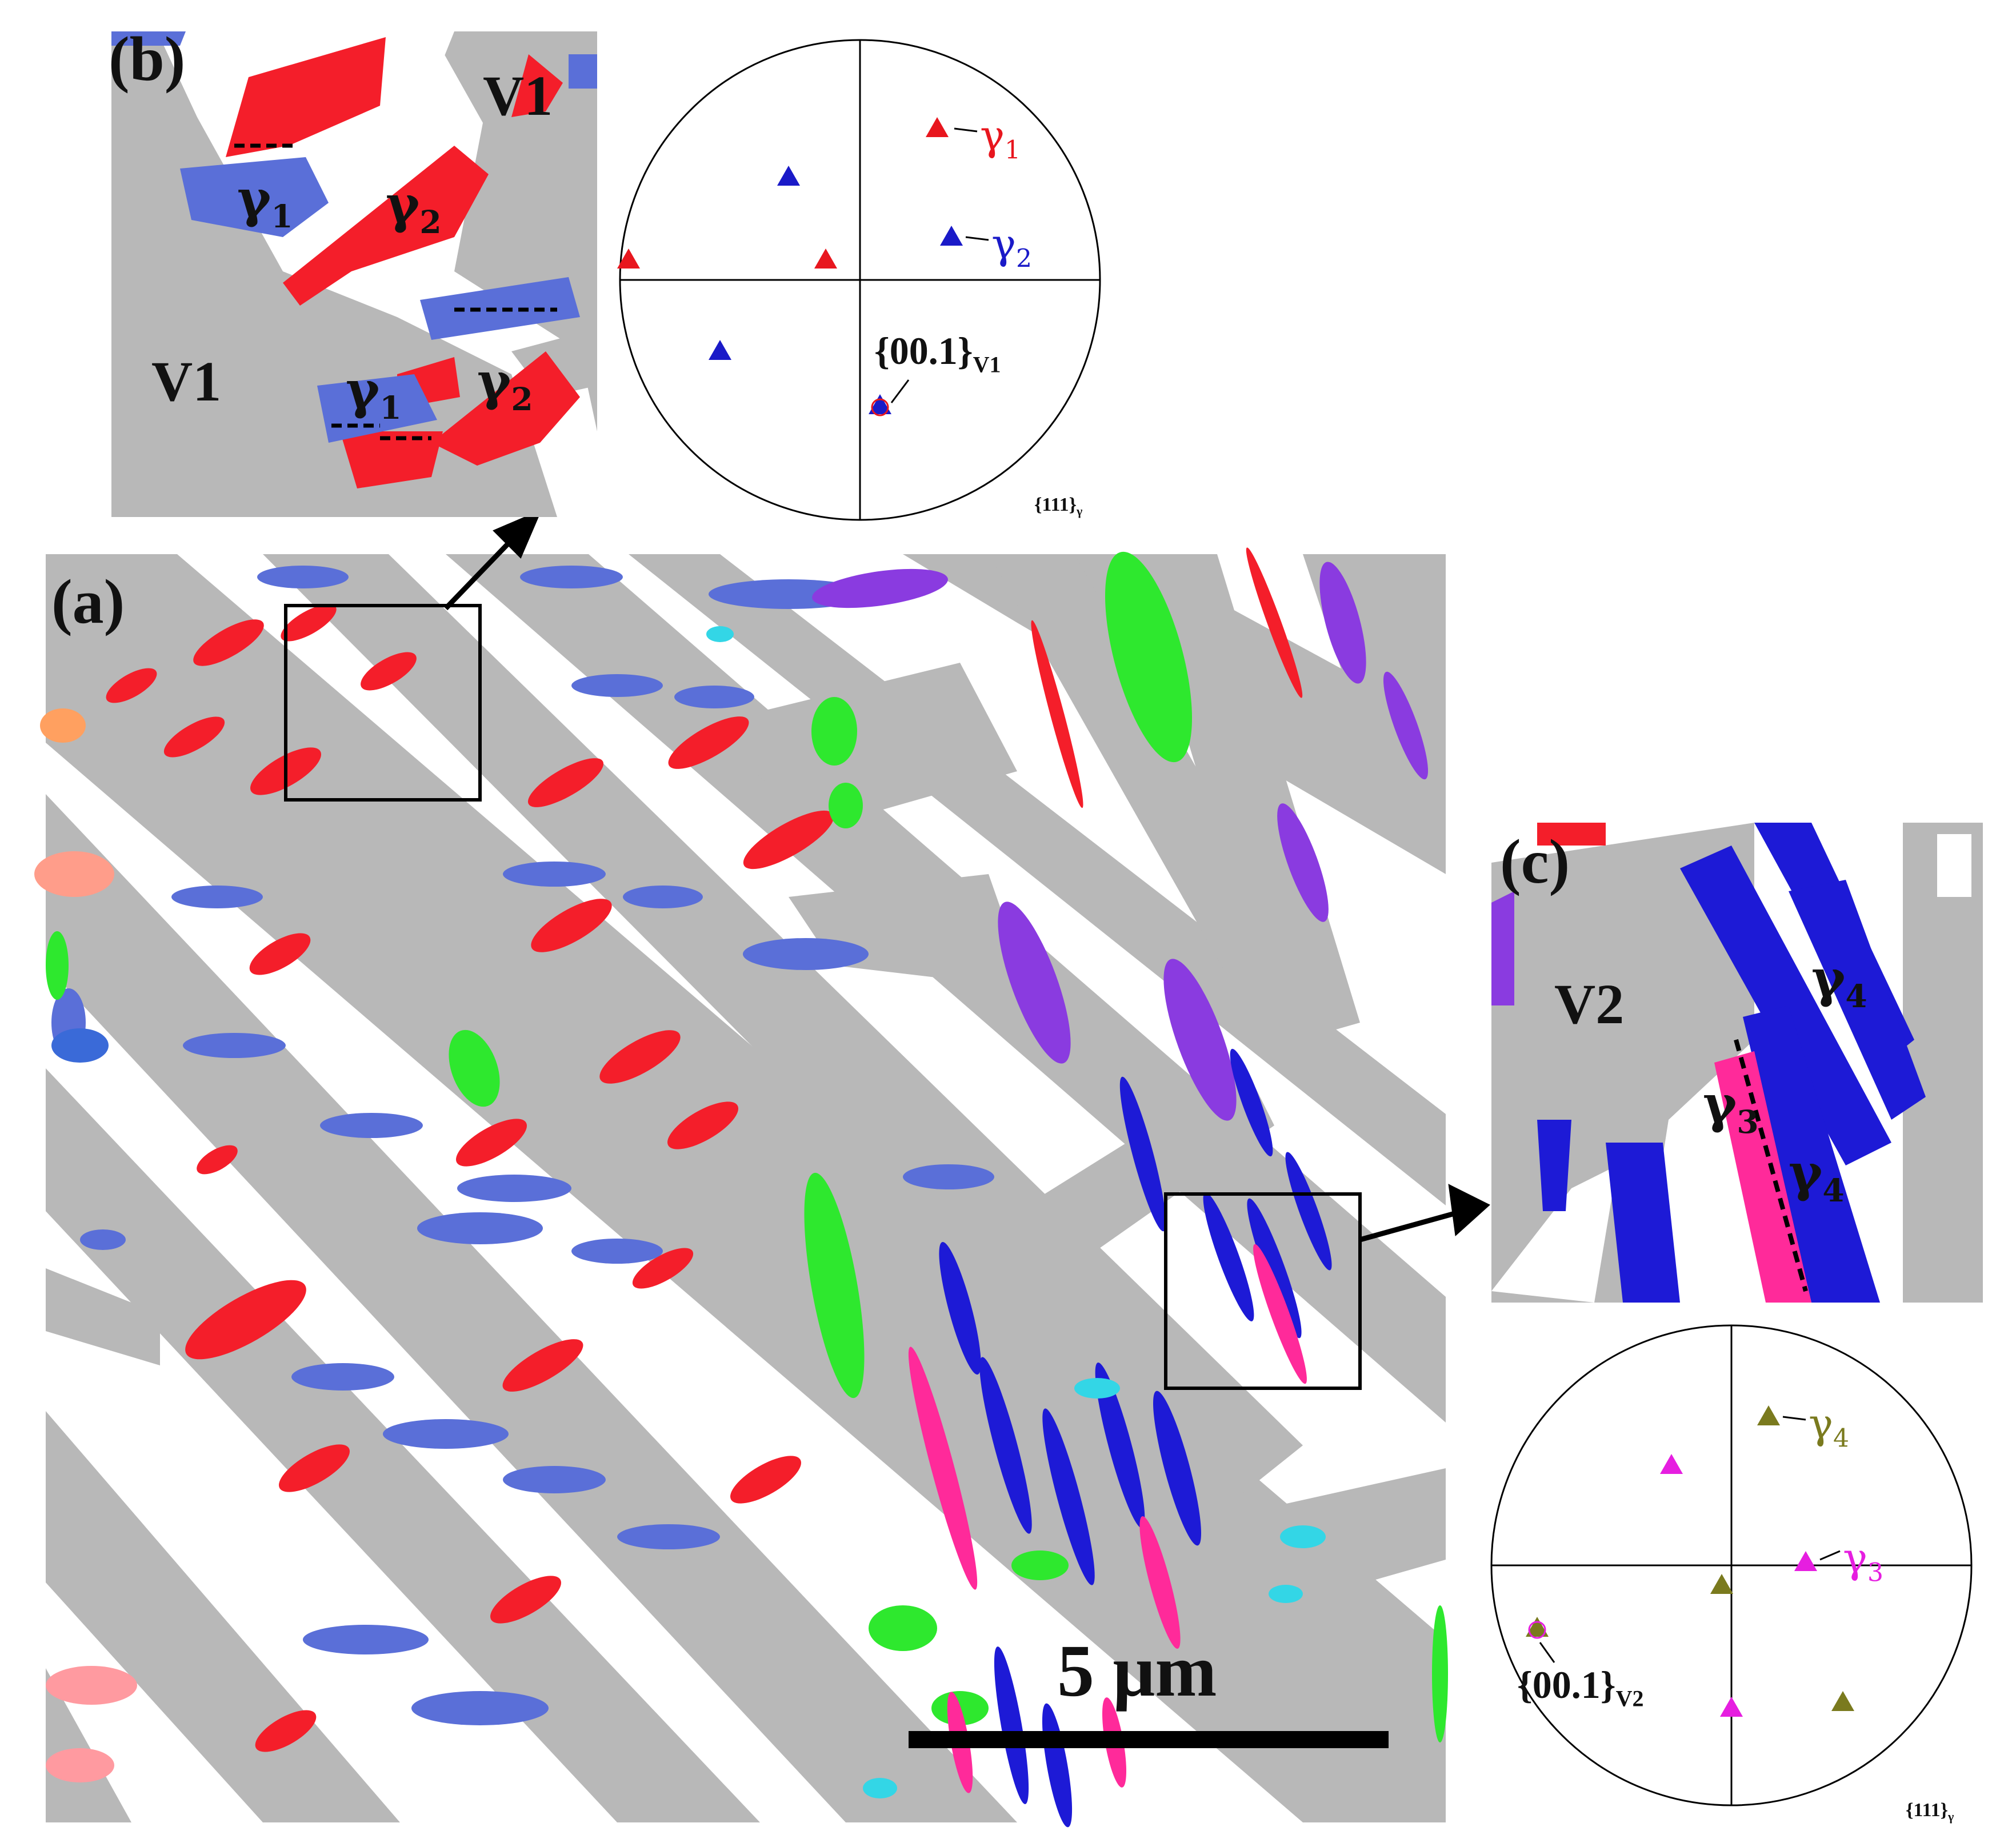  What do you see at coordinates (88, 601) in the screenshot?
I see `panel-a-label: (a)` at bounding box center [88, 601].